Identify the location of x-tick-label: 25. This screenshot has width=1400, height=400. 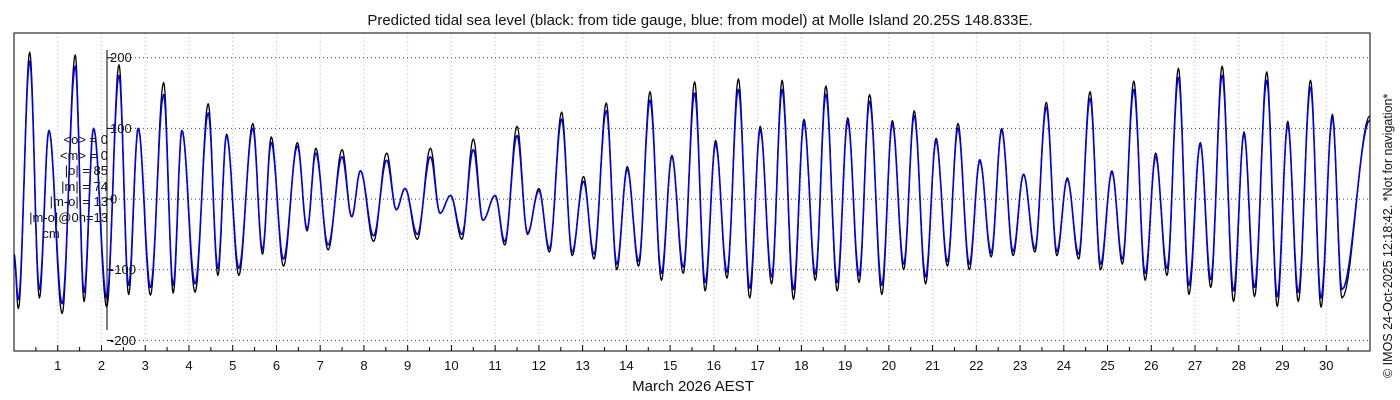
(1107, 365).